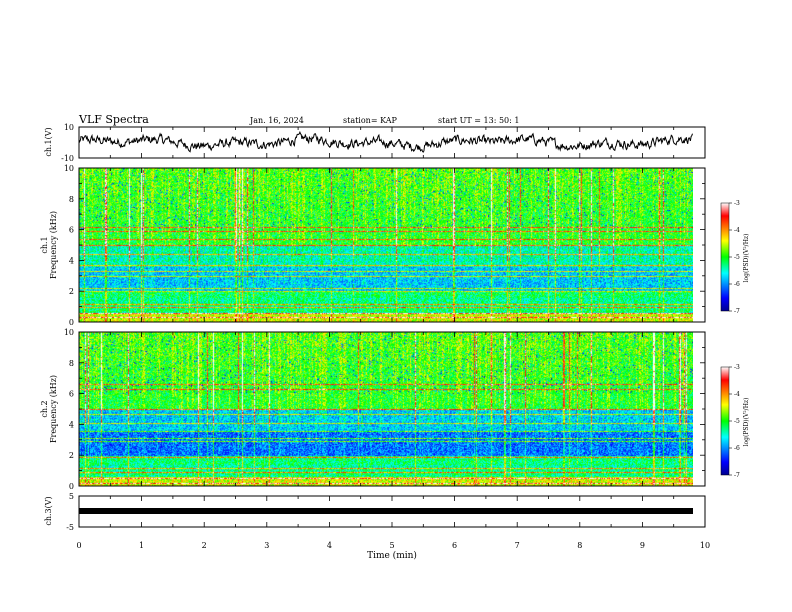 The width and height of the screenshot is (792, 612). What do you see at coordinates (44, 408) in the screenshot?
I see `ch2-spectrogram-ylabel-channel: ch.2` at bounding box center [44, 408].